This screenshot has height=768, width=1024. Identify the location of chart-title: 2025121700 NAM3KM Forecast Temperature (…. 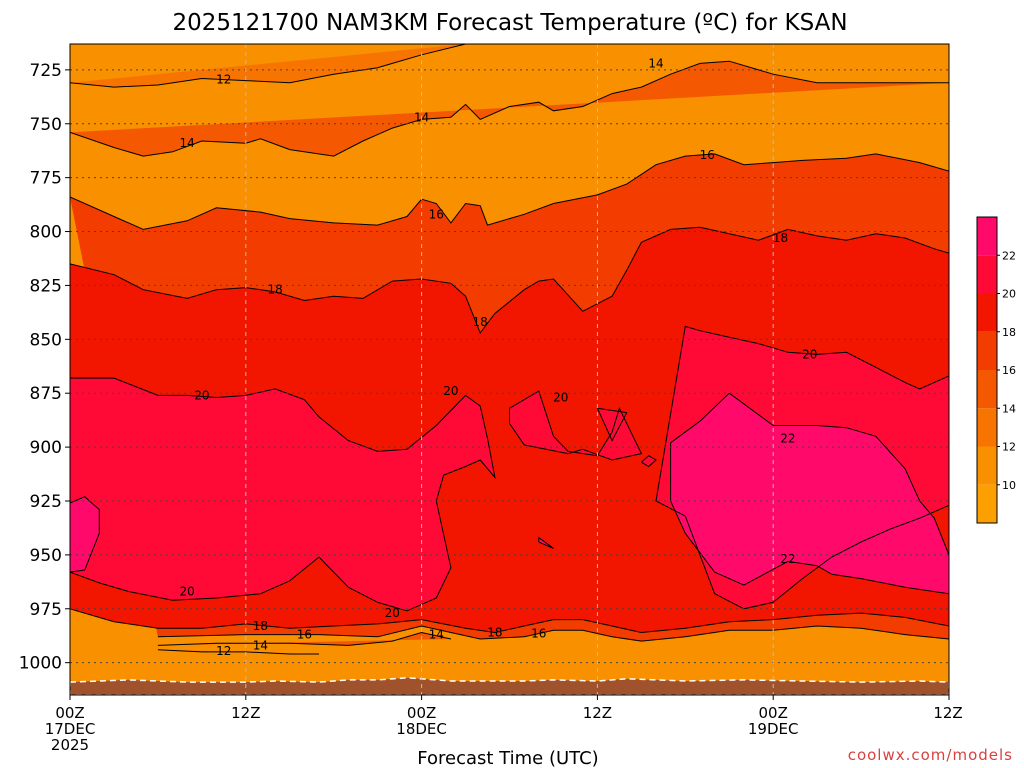
(509, 23).